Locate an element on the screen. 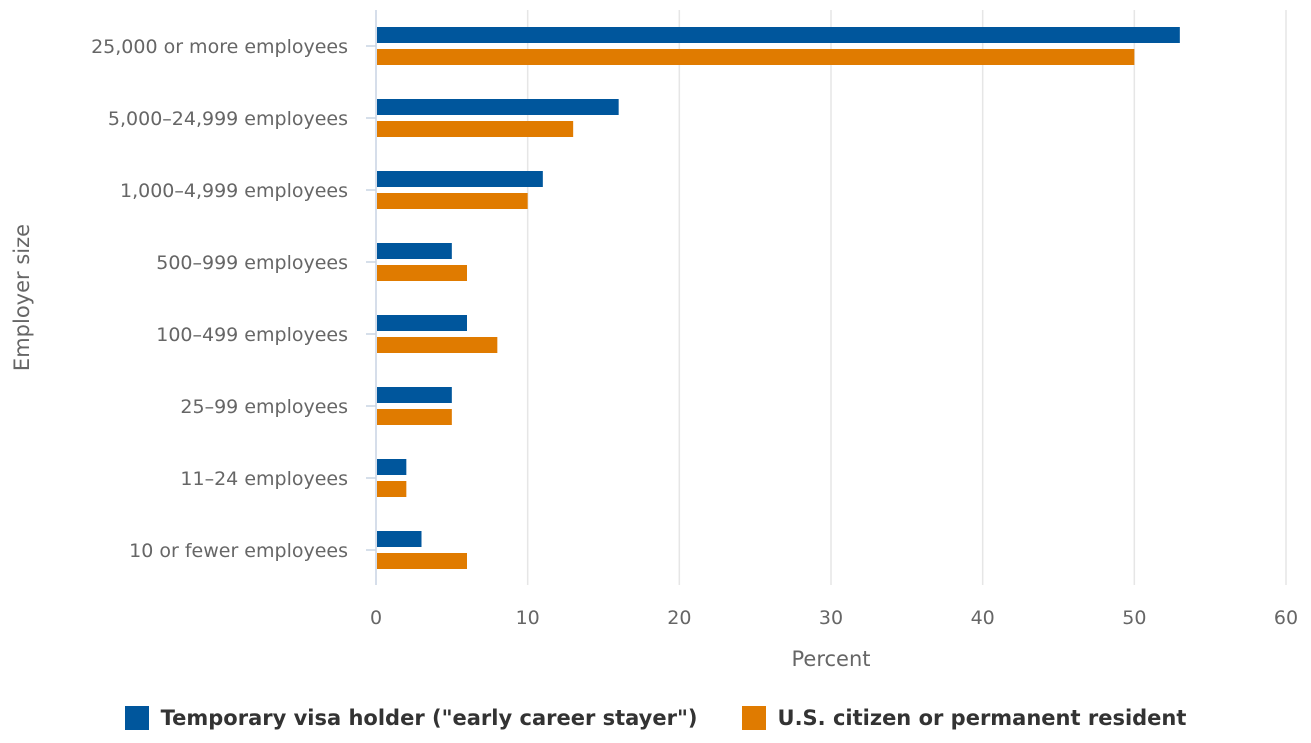 The image size is (1311, 743). y-tick-label: 5,000–24,999 employees is located at coordinates (228, 119).